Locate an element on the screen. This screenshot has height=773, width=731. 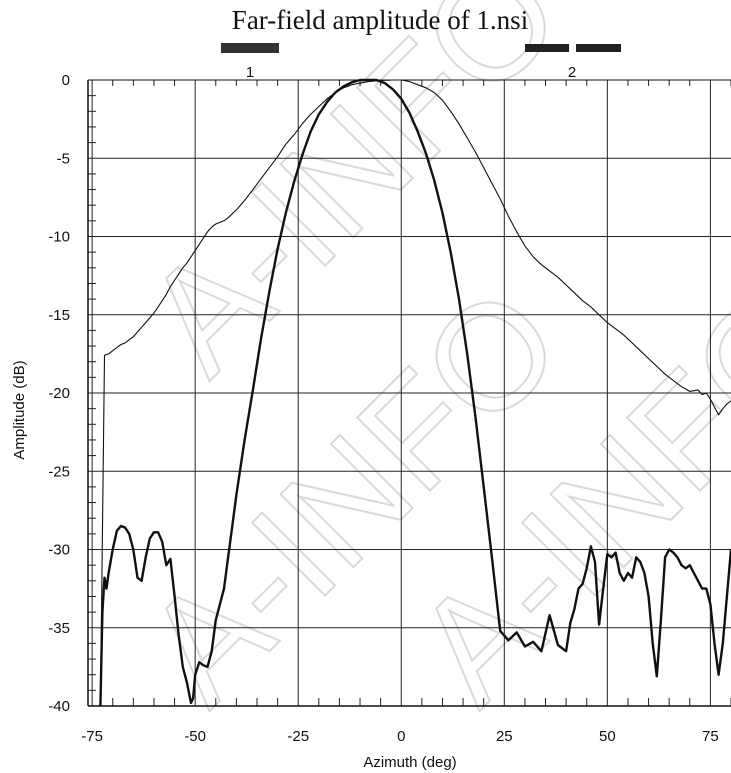
y-tick-label: -5 is located at coordinates (63, 158).